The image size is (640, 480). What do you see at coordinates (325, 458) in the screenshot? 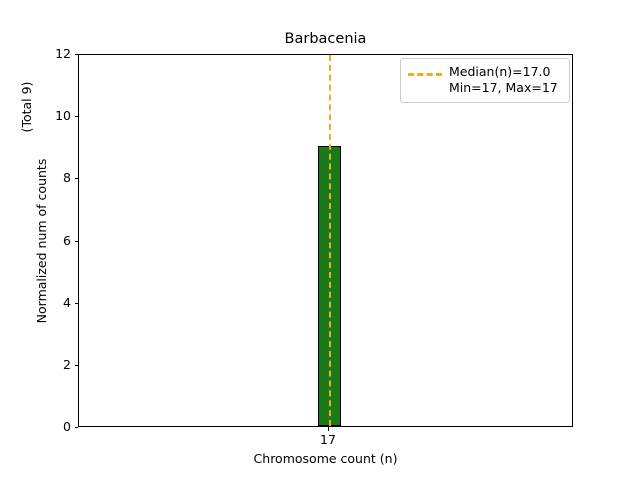
I see `x-axis-label: Chromosome count (n)` at bounding box center [325, 458].